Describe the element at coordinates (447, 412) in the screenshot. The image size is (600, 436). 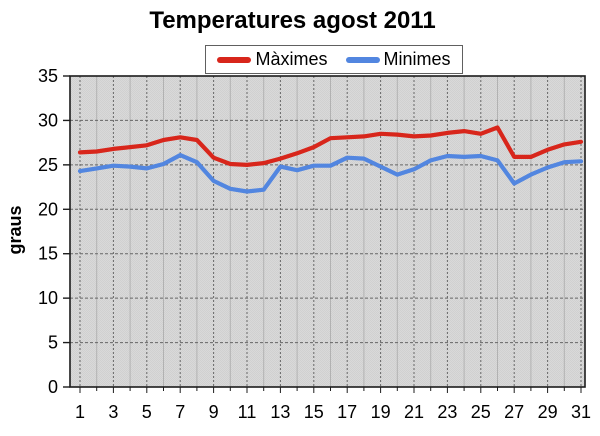
I see `x-tick-label: 23` at that location.